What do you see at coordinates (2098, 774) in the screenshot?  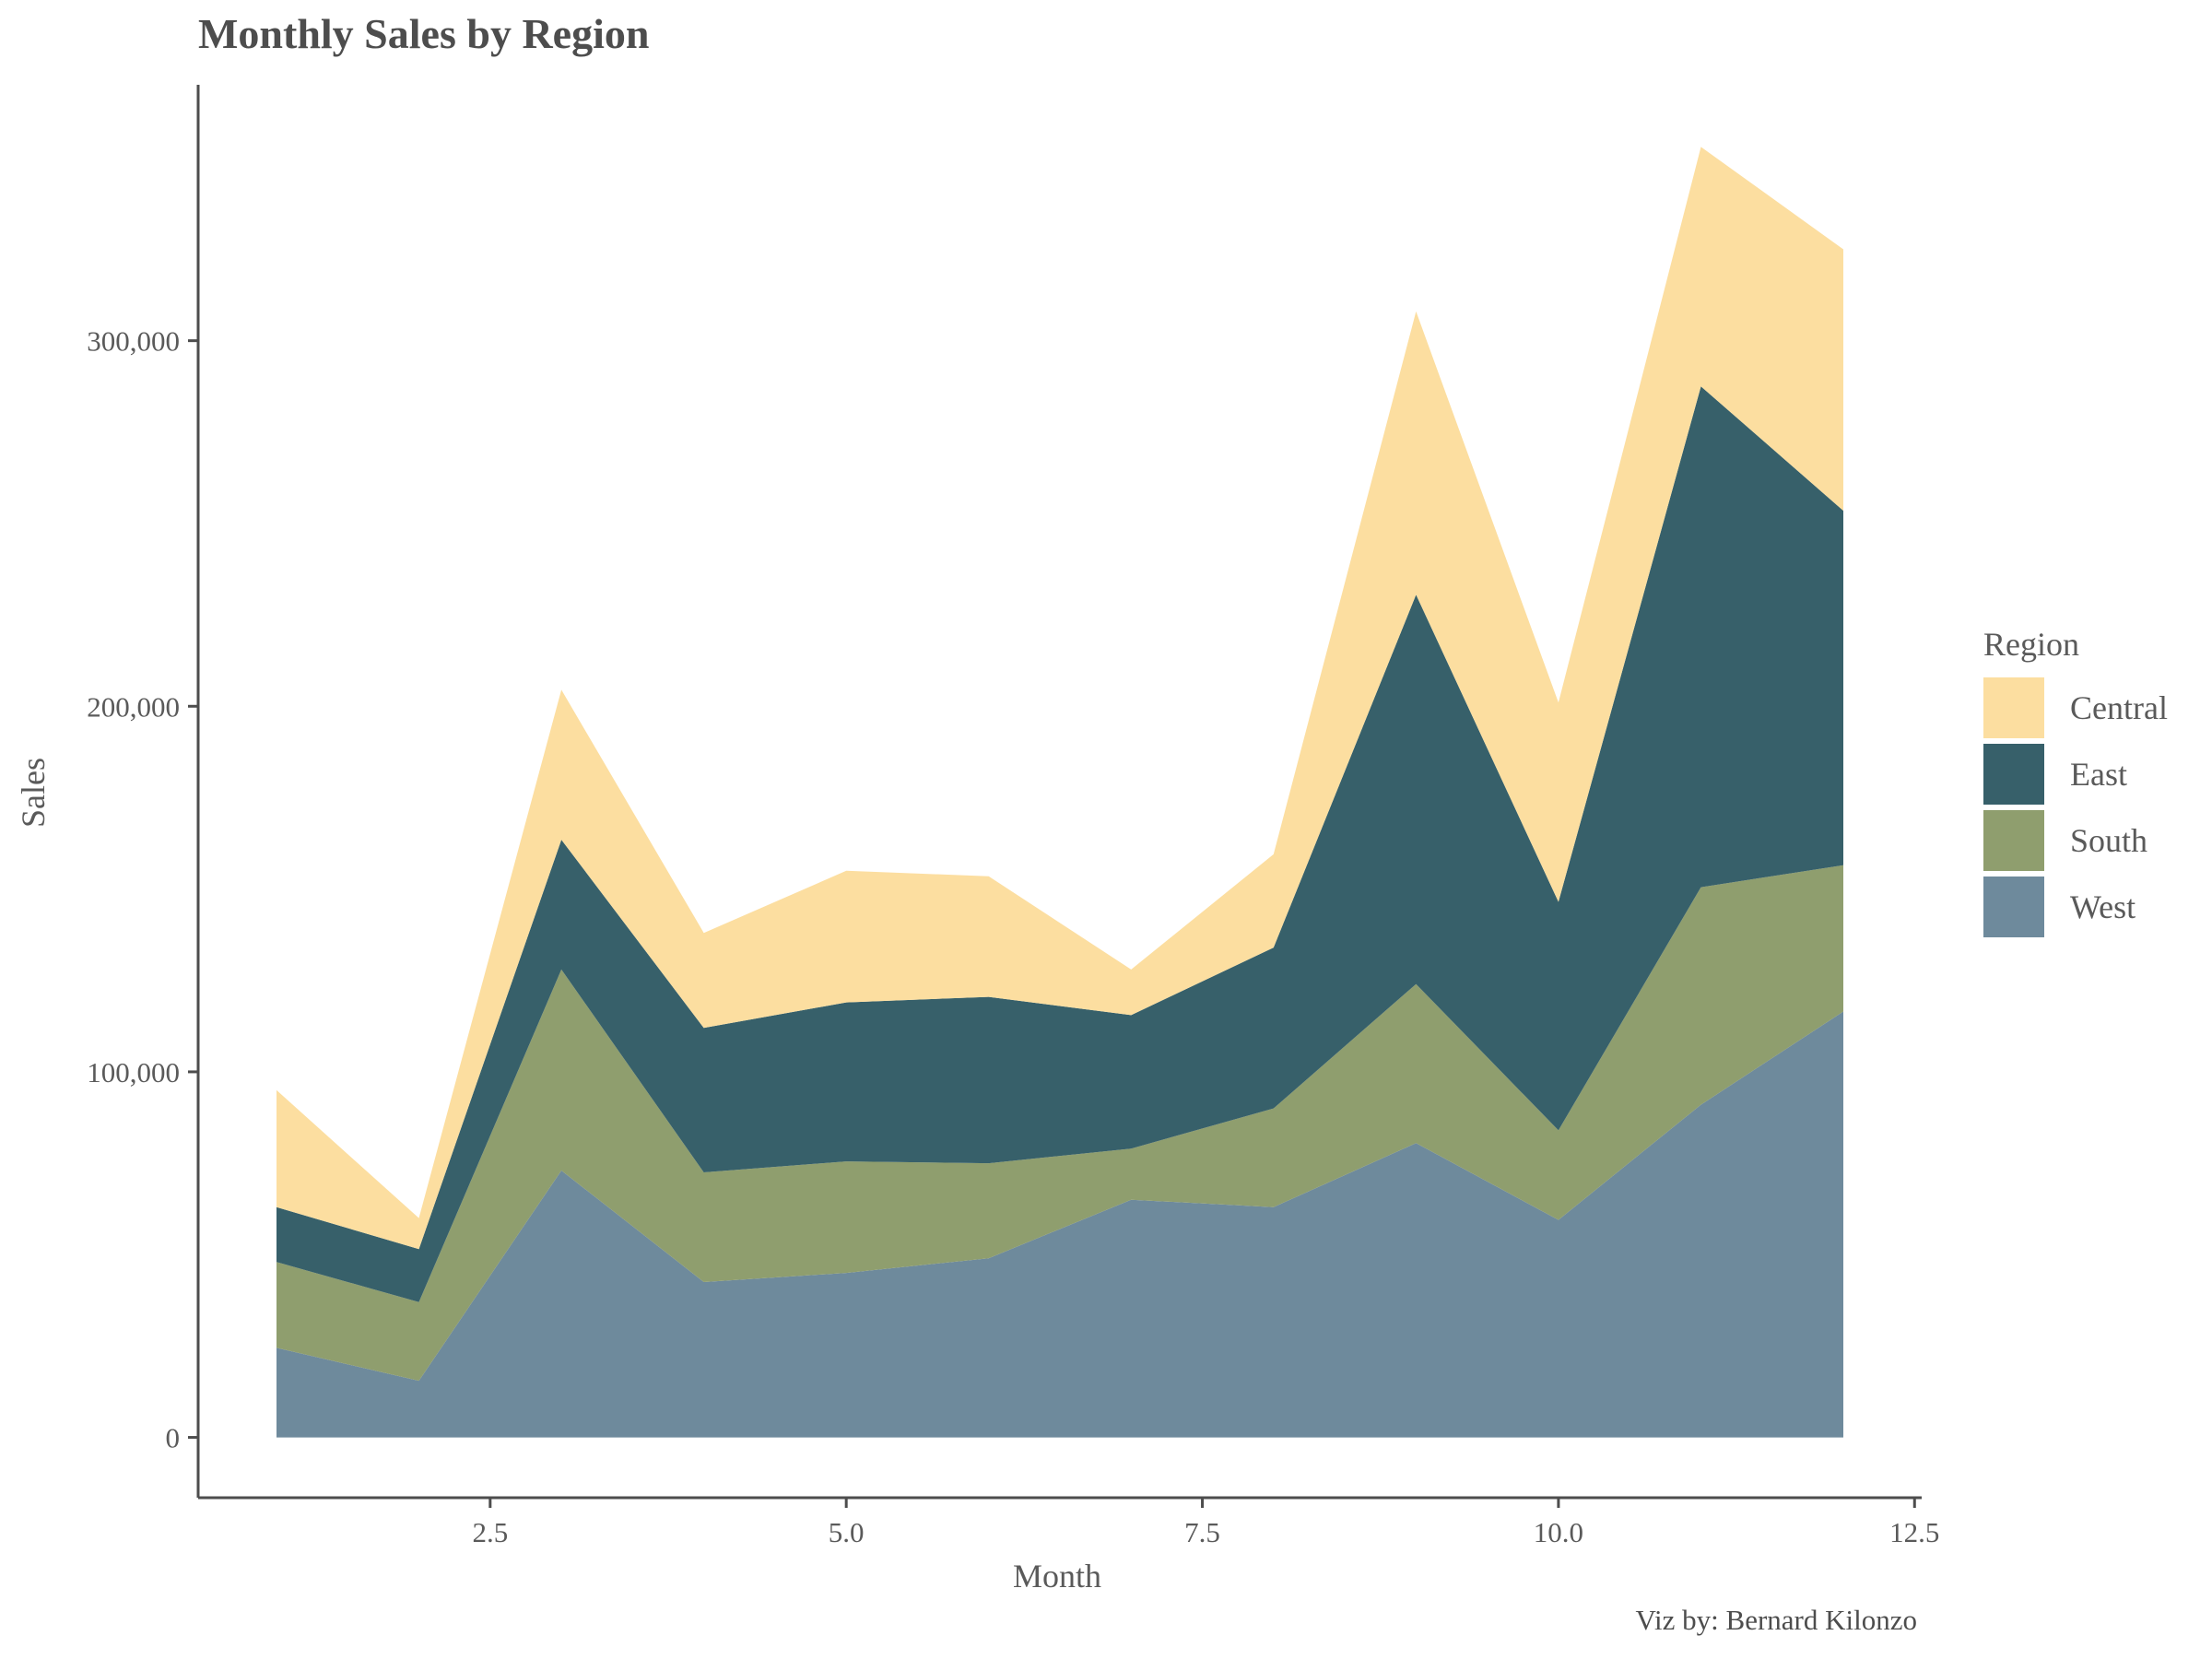 I see `legend-label: East` at bounding box center [2098, 774].